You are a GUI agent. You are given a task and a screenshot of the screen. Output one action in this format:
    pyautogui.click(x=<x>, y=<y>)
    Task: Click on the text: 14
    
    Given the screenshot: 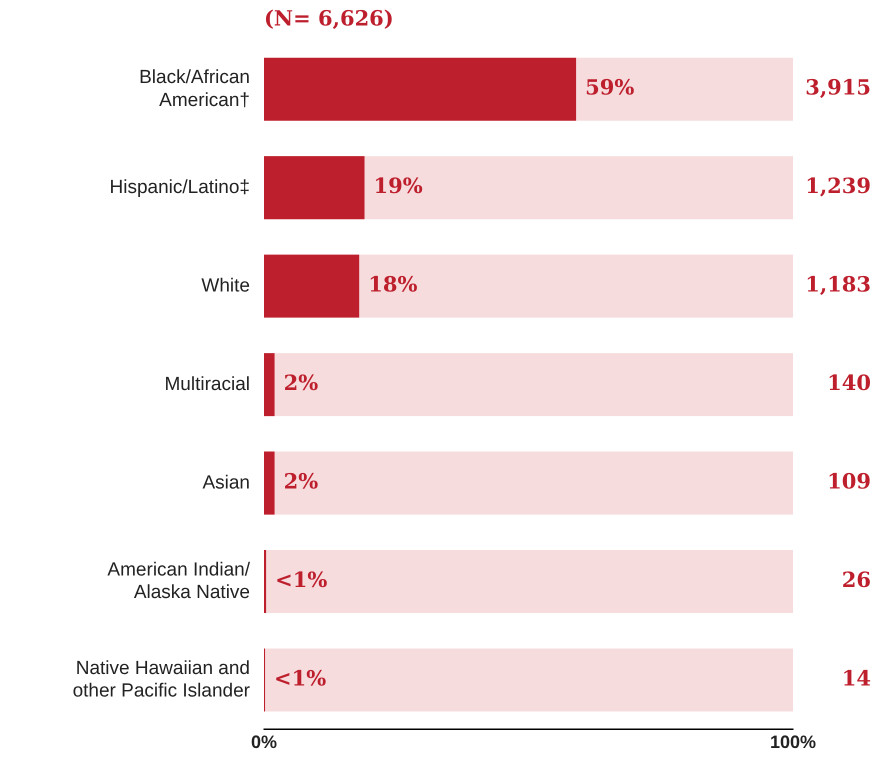 What is the action you would take?
    pyautogui.click(x=856, y=677)
    